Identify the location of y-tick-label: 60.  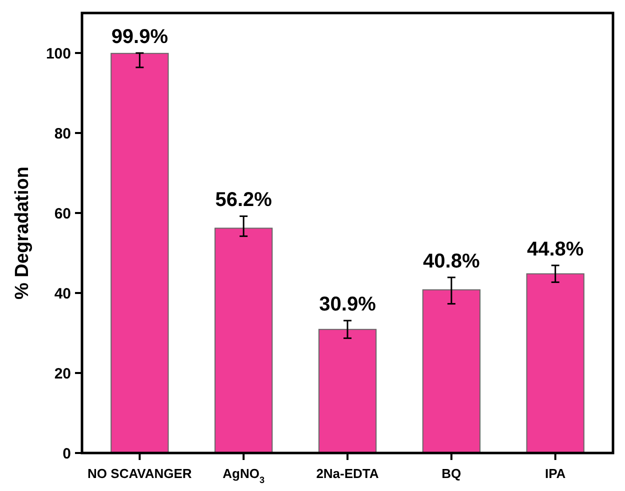
(62, 213).